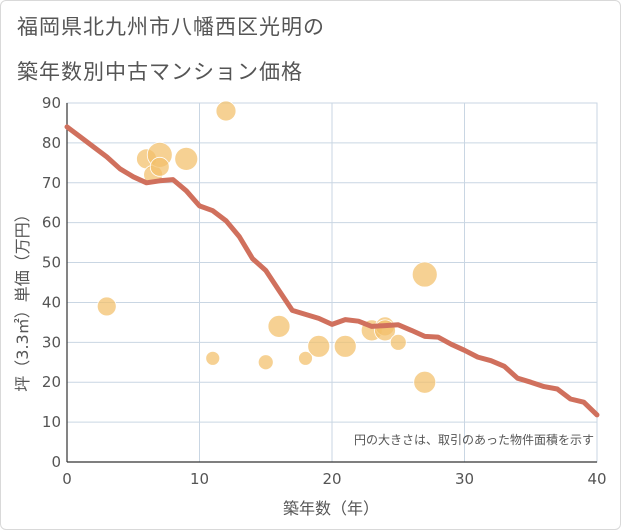 This screenshot has width=621, height=530. I want to click on x-tick-label: 40, so click(596, 479).